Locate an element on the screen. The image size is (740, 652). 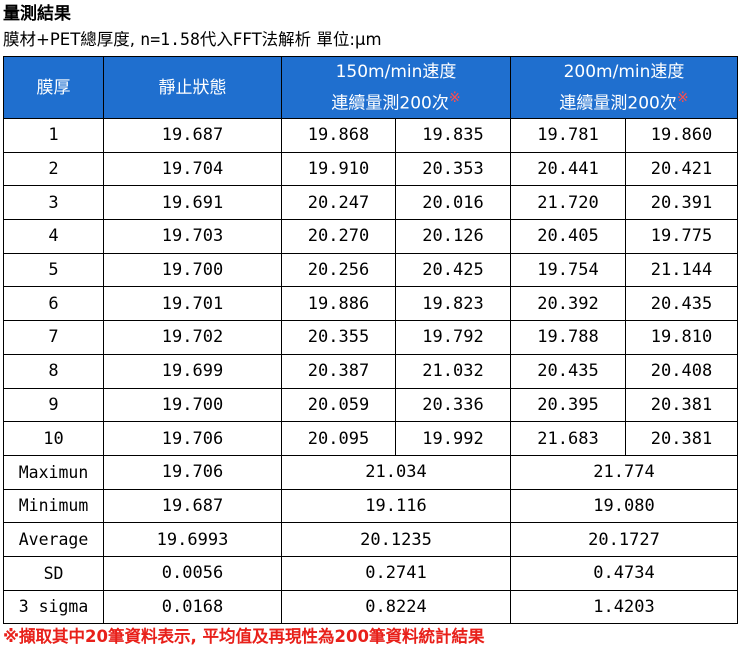
stats-row: 3 sigma 0.0168 0.8224 1.4203 is located at coordinates (370, 607).